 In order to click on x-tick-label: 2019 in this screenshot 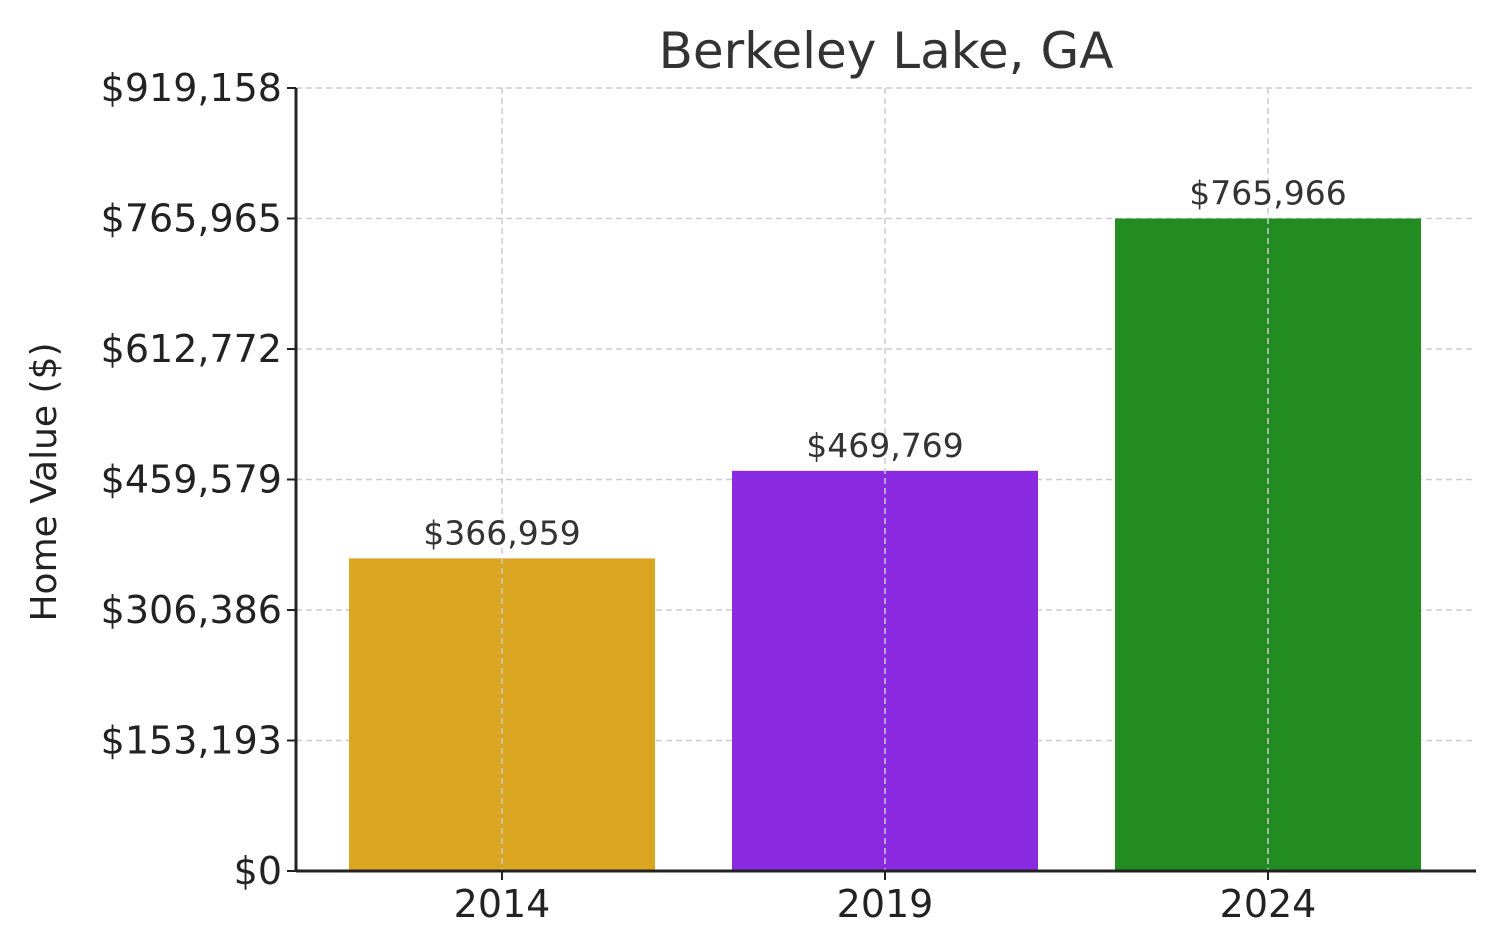, I will do `click(885, 904)`.